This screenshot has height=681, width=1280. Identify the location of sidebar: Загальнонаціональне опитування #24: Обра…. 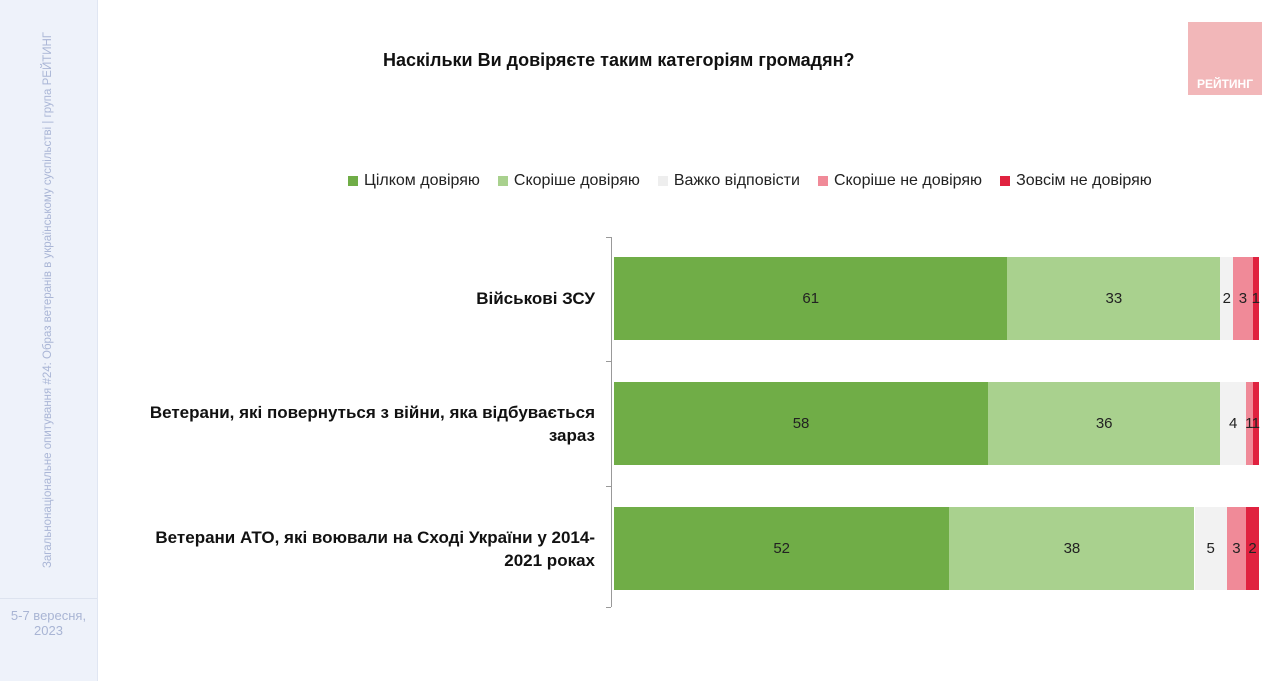
(49, 340).